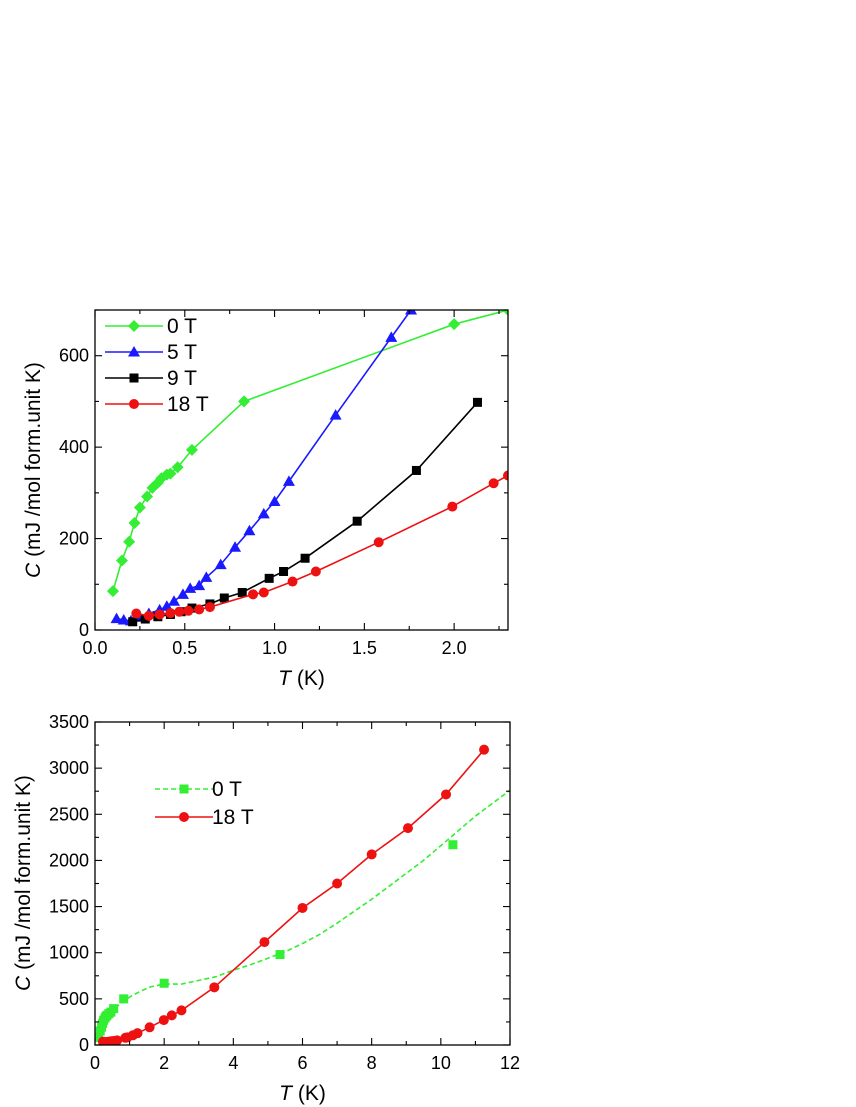  Describe the element at coordinates (33, 462) in the screenshot. I see `y-axis-label-unit: (mJ /mol form.unit K)` at that location.